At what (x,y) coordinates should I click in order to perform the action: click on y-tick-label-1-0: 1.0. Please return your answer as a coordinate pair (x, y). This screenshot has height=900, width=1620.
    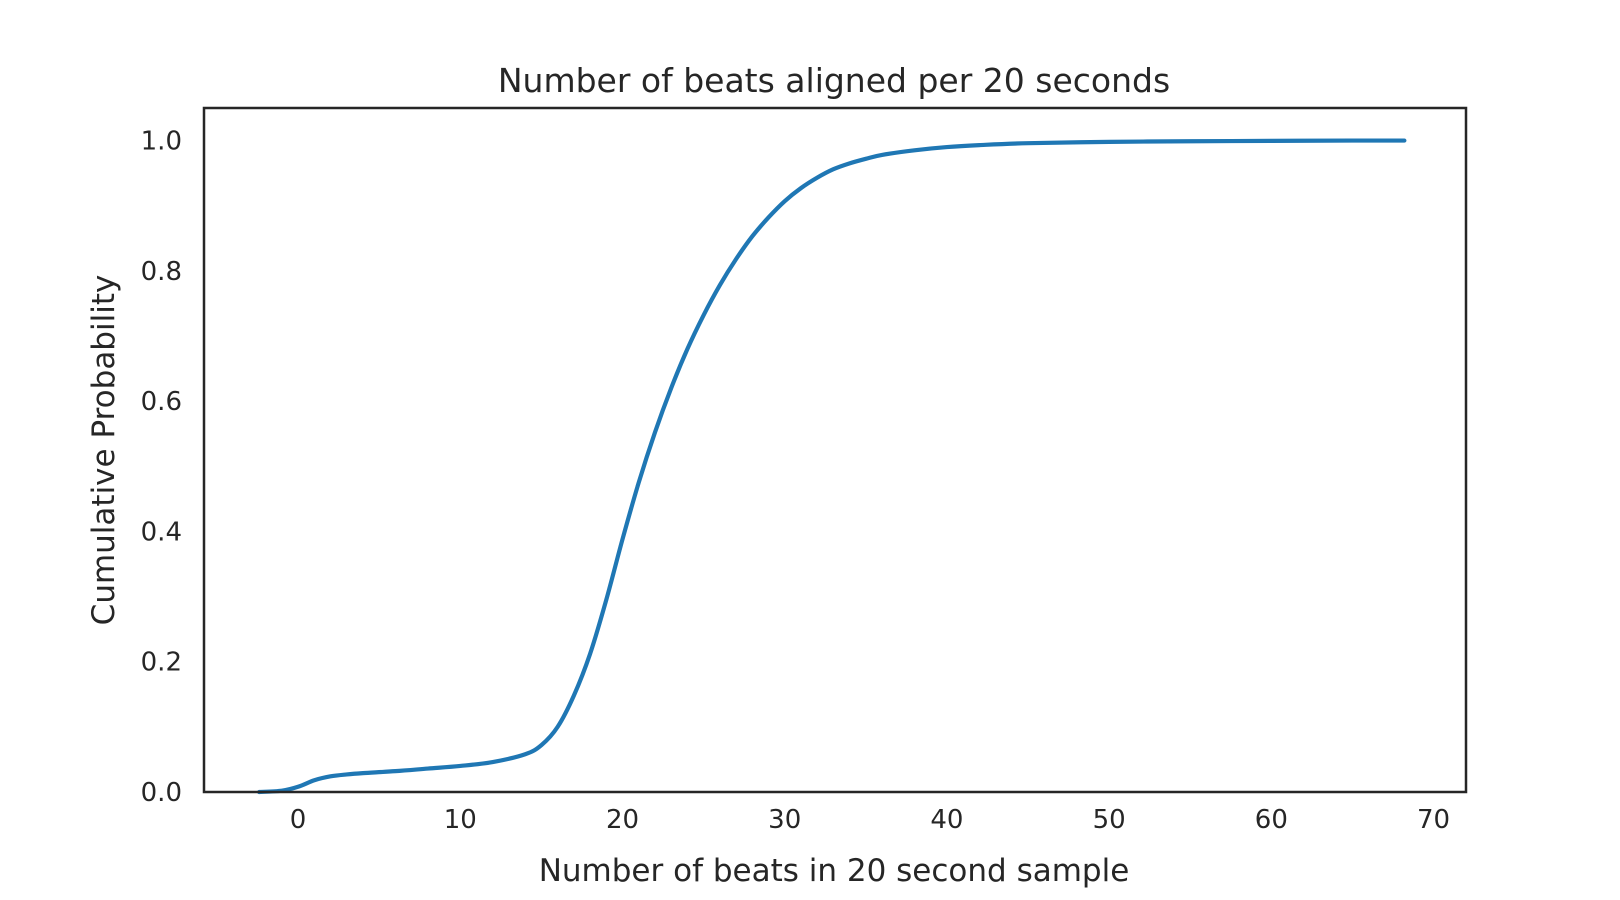
    Looking at the image, I should click on (161, 142).